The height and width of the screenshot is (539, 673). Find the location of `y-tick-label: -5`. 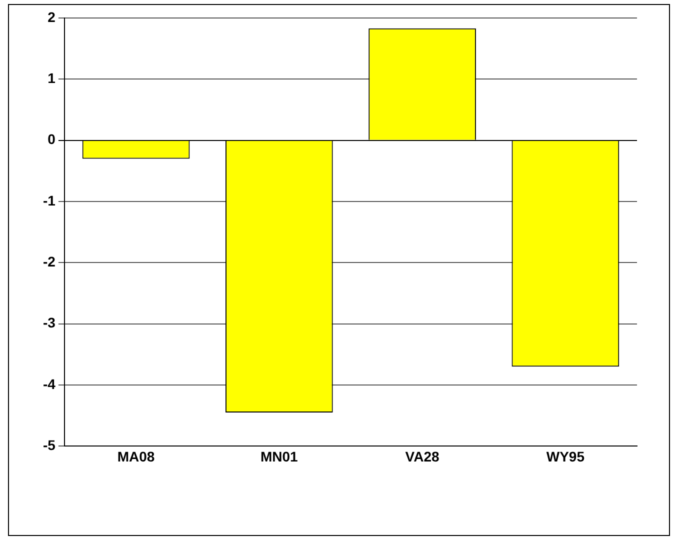

y-tick-label: -5 is located at coordinates (49, 445).